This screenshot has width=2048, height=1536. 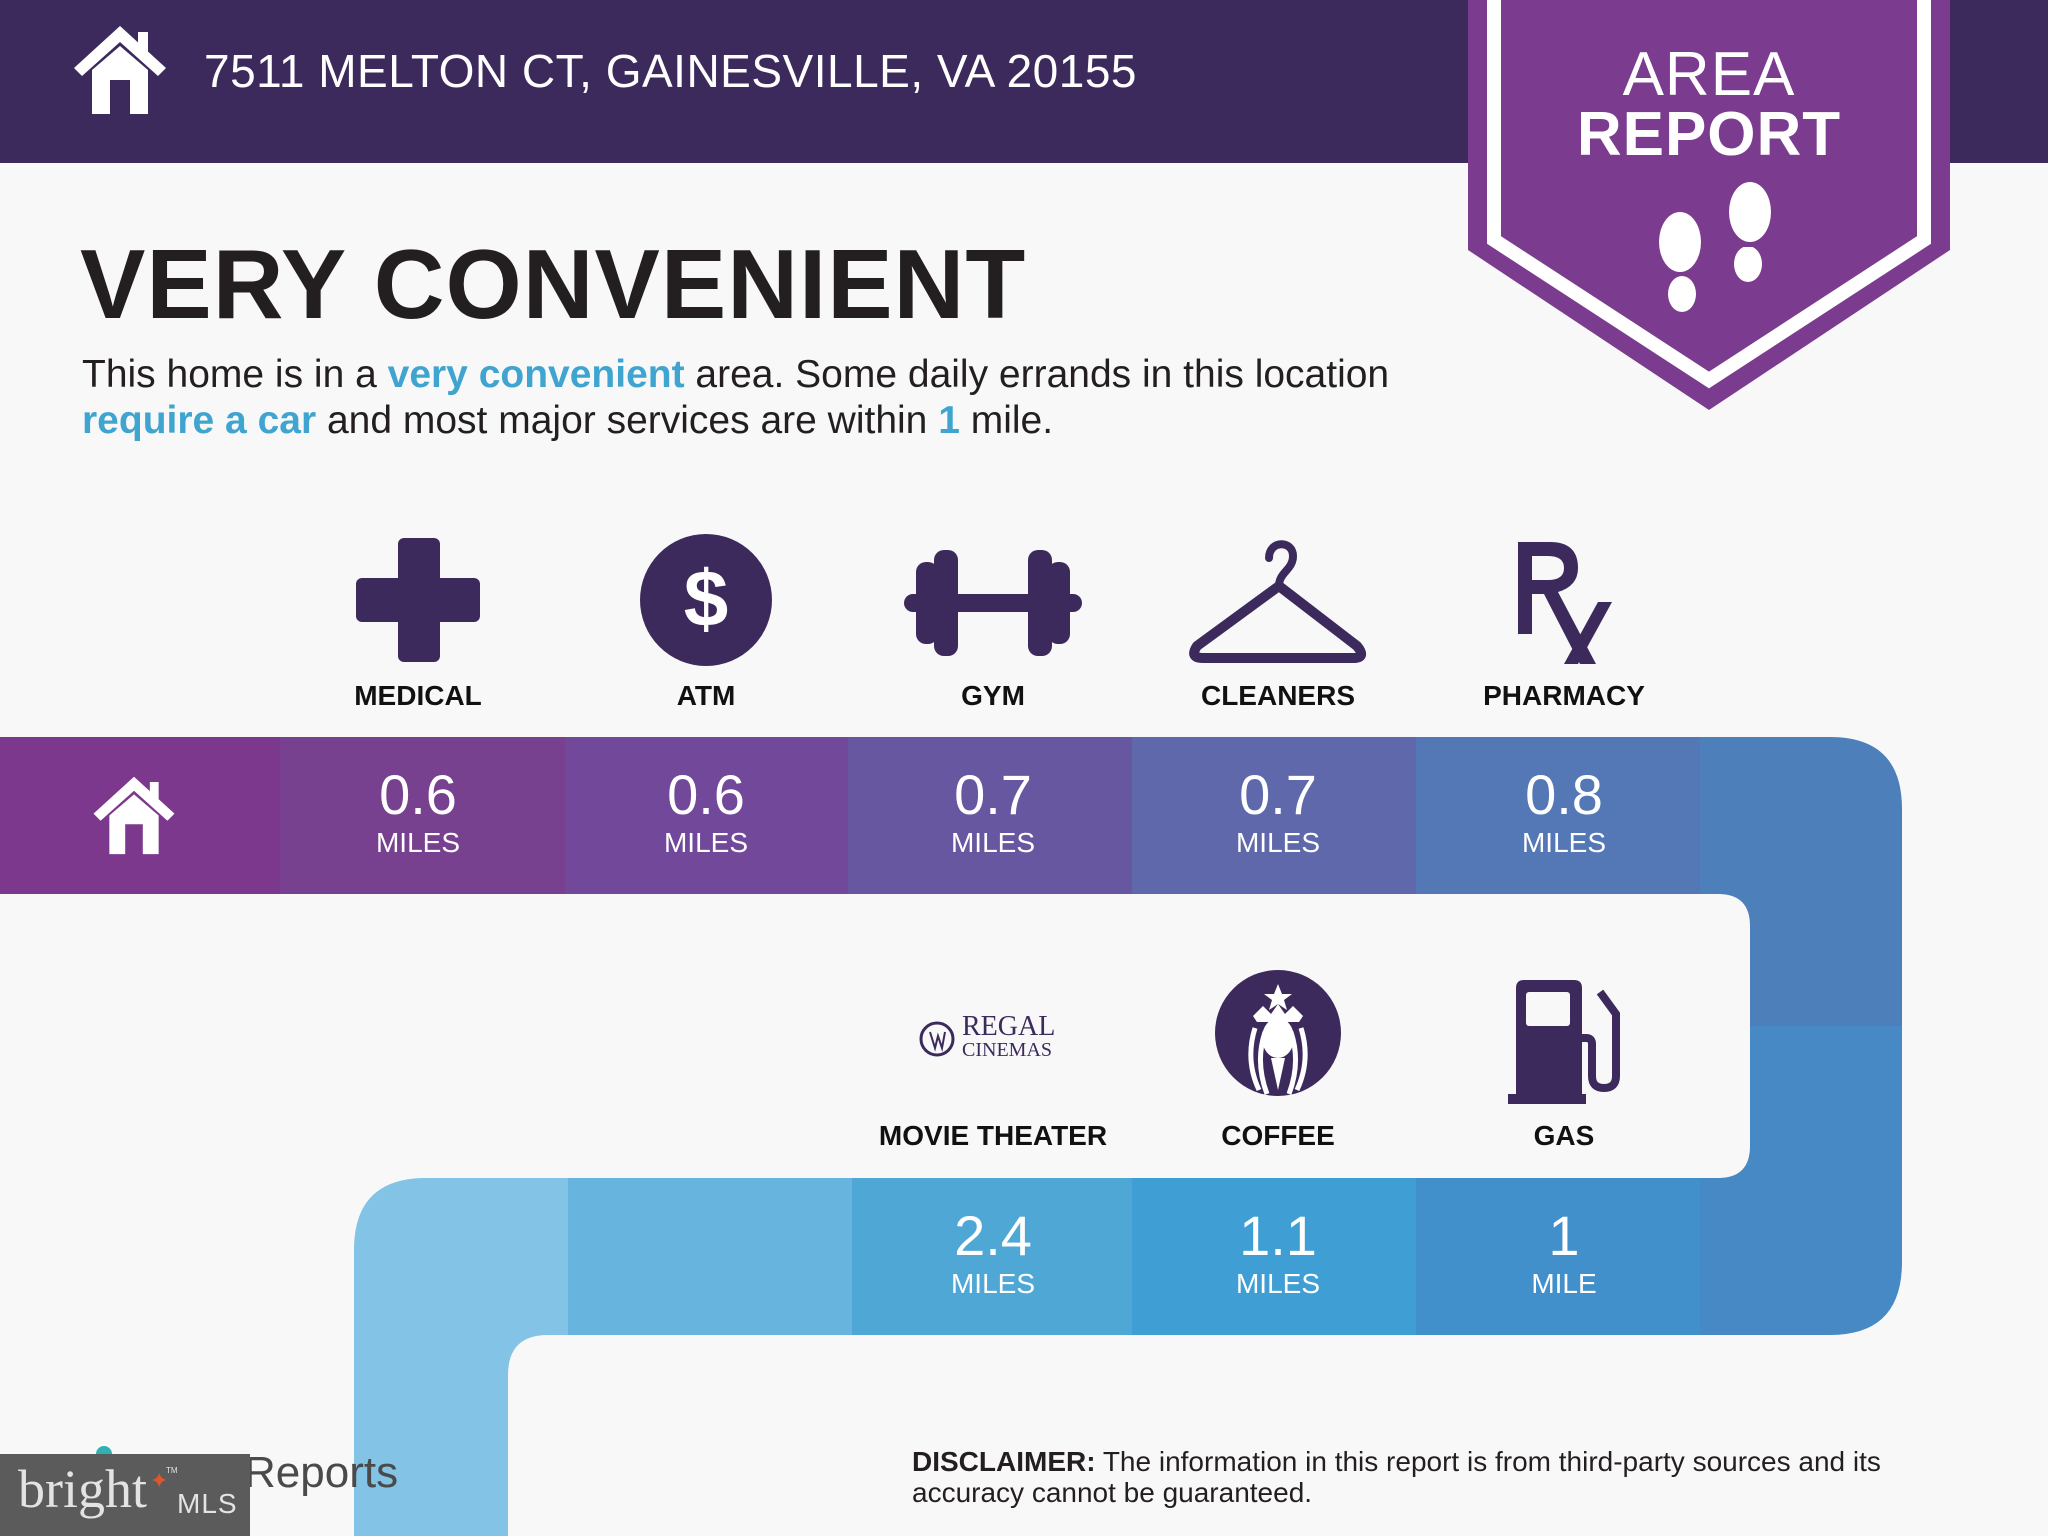 I want to click on gas-pump-icon, so click(x=1564, y=1042).